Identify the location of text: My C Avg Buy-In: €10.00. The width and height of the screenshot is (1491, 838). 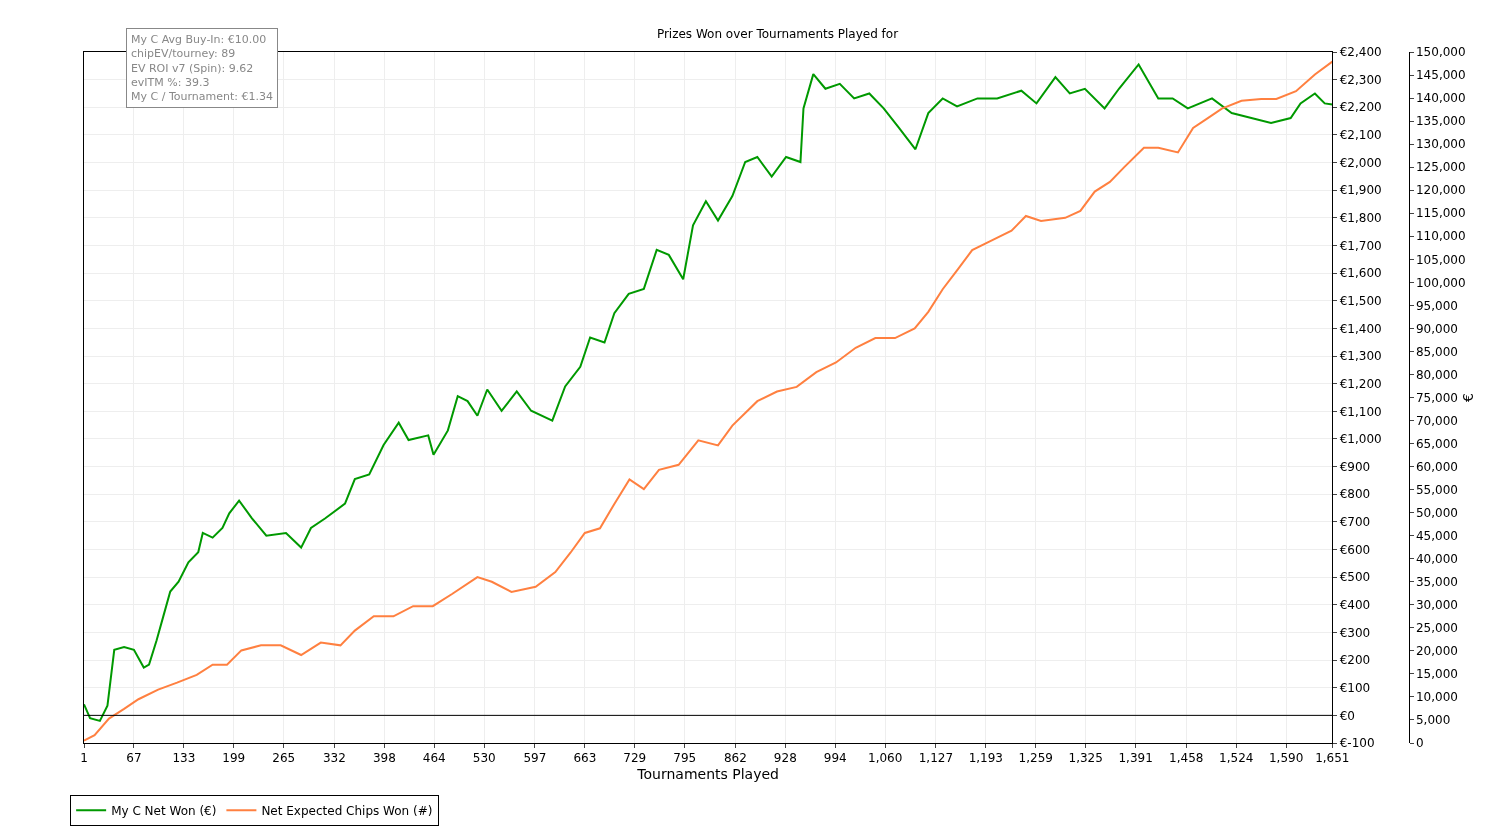
(199, 39).